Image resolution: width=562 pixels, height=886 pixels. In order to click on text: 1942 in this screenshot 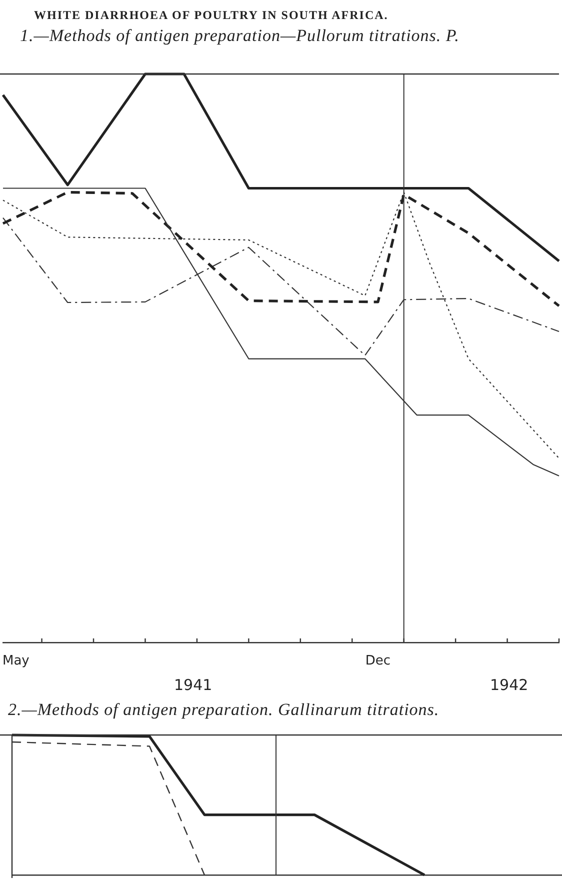, I will do `click(509, 685)`.